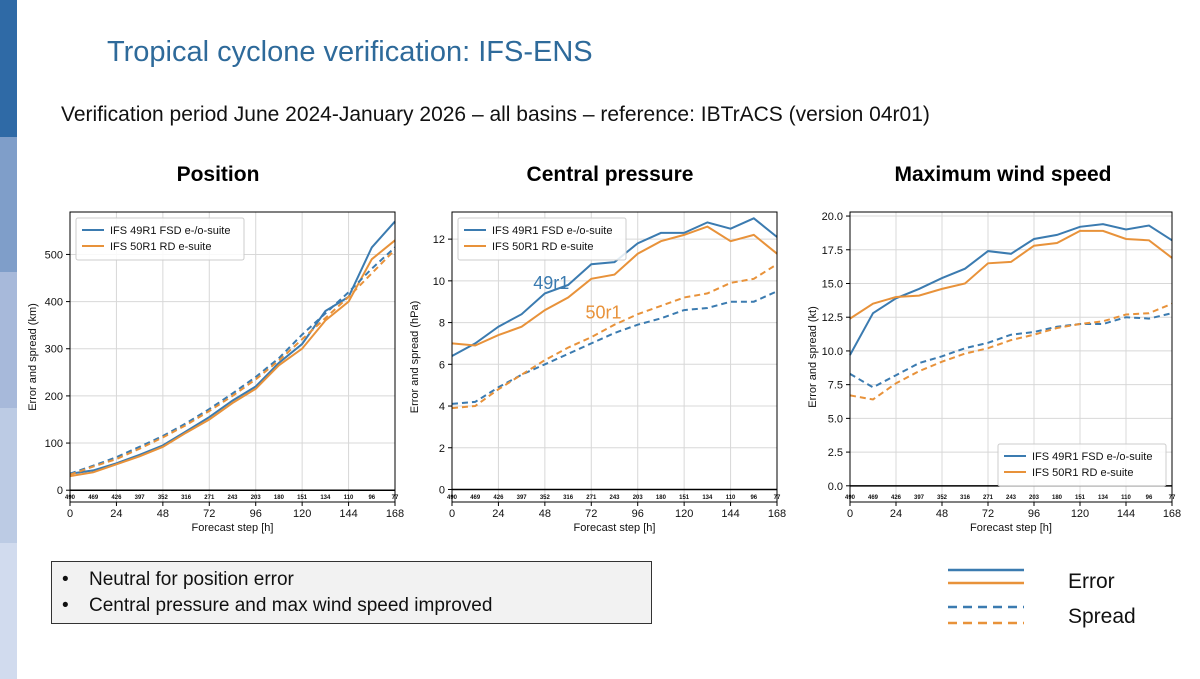 The height and width of the screenshot is (679, 1200). Describe the element at coordinates (439, 240) in the screenshot. I see `y-tick-label: 12` at that location.